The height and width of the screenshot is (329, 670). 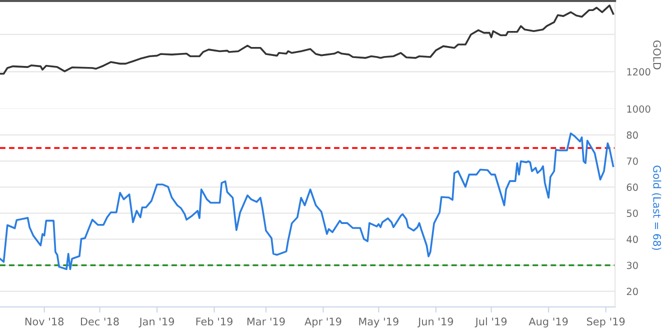 What do you see at coordinates (632, 292) in the screenshot?
I see `y-tick-label: 20` at bounding box center [632, 292].